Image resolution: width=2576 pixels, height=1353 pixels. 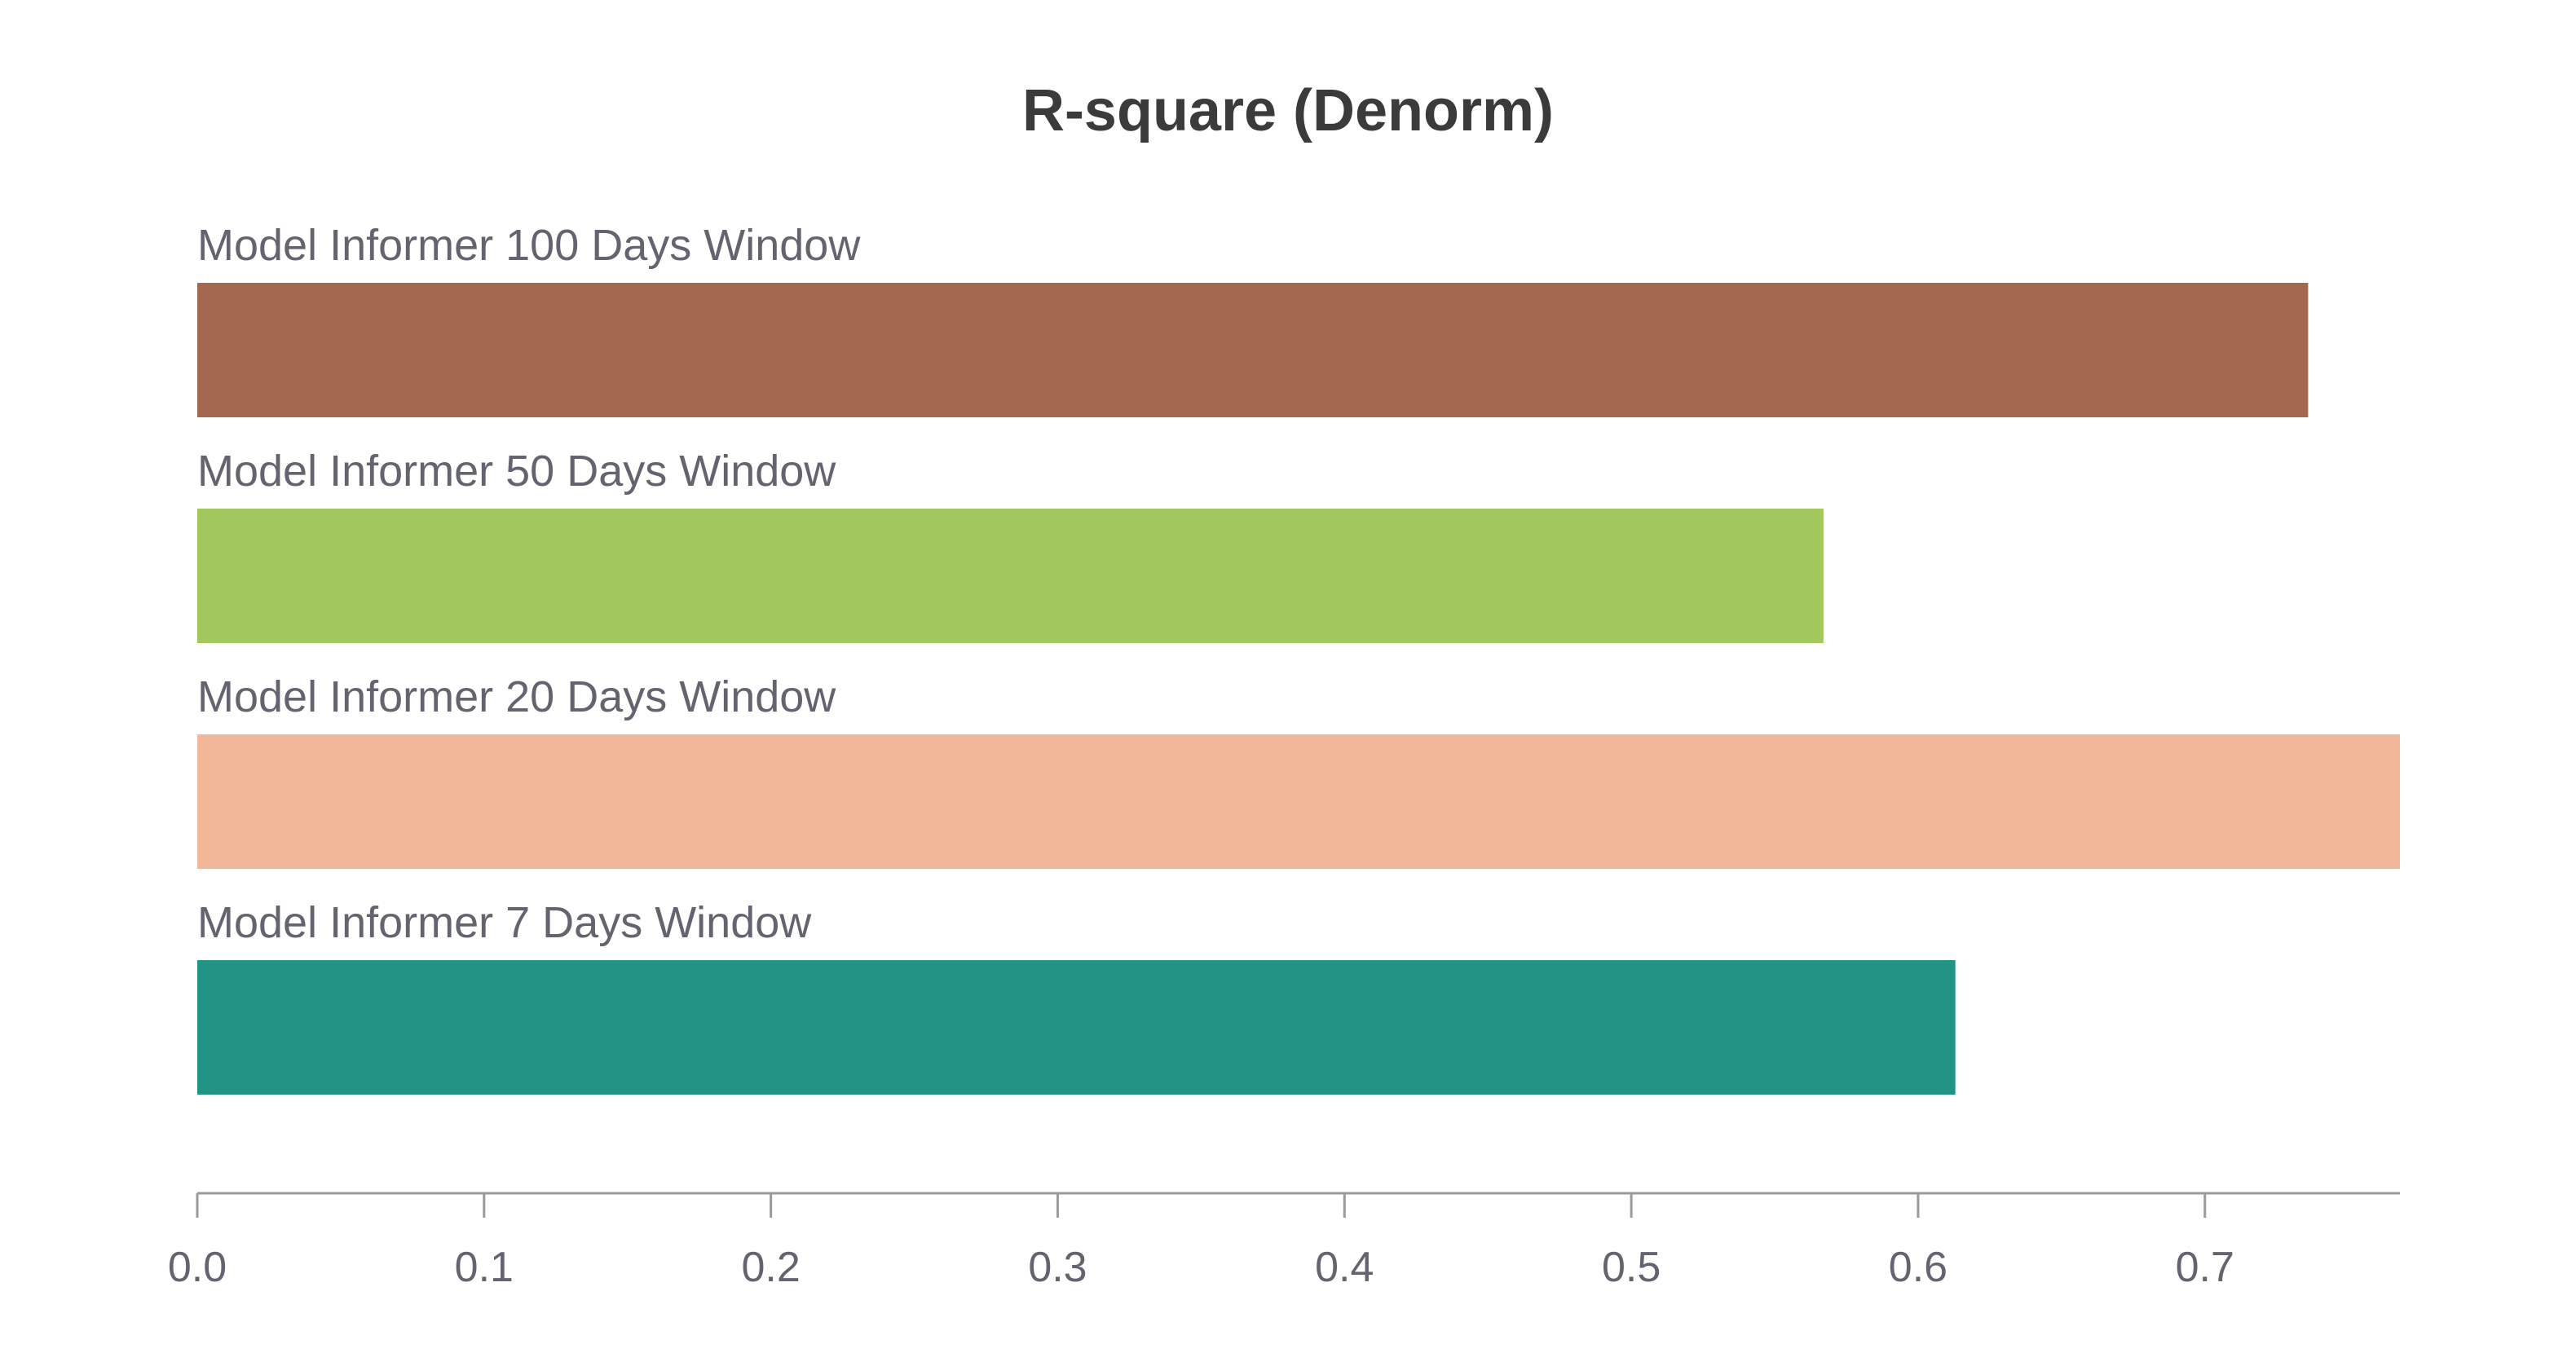 What do you see at coordinates (1344, 1267) in the screenshot?
I see `x-tick-label: 0.4` at bounding box center [1344, 1267].